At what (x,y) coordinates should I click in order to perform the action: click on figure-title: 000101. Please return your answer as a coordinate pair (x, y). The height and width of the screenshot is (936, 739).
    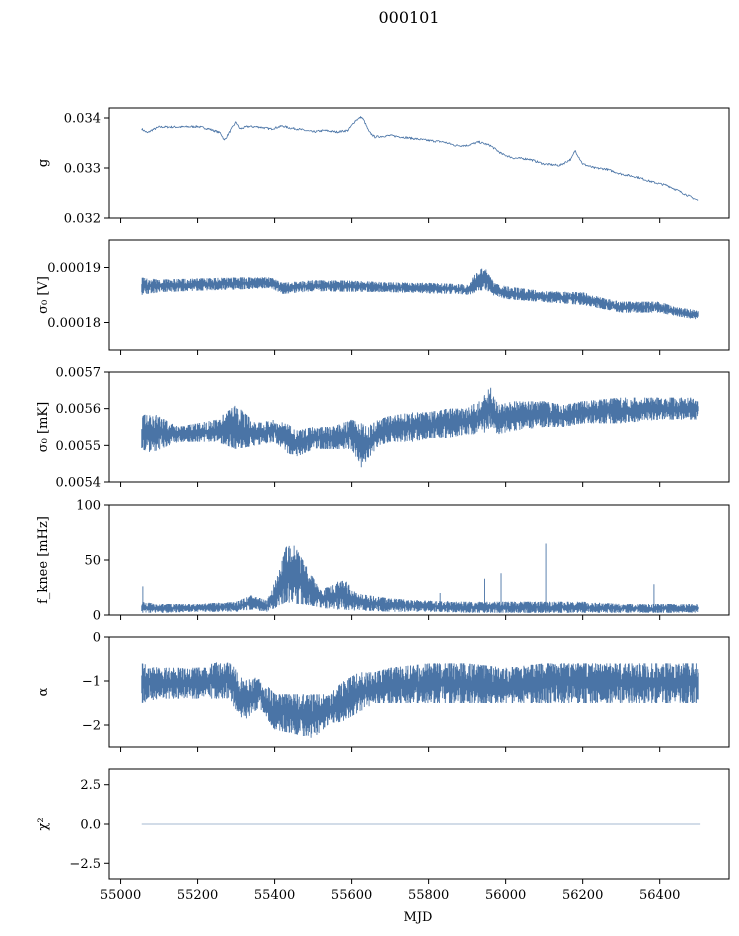
    Looking at the image, I should click on (408, 17).